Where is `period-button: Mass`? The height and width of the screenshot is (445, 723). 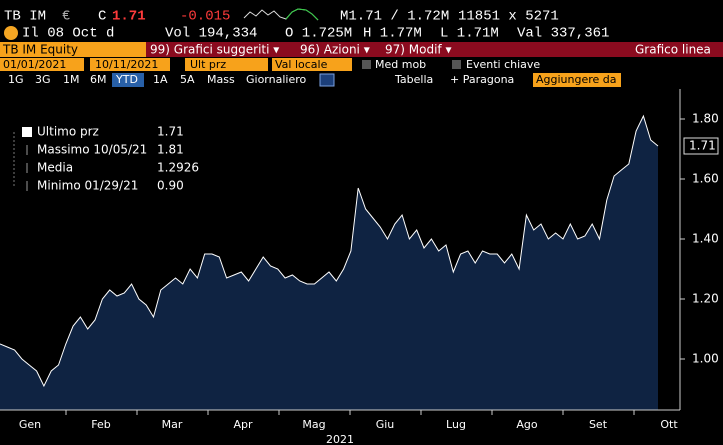
period-button: Mass is located at coordinates (221, 79).